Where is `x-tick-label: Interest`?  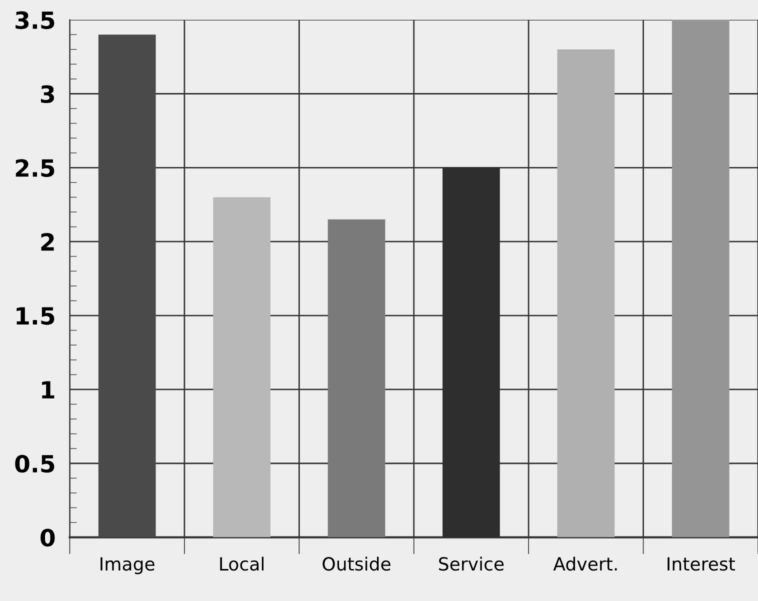 x-tick-label: Interest is located at coordinates (701, 564).